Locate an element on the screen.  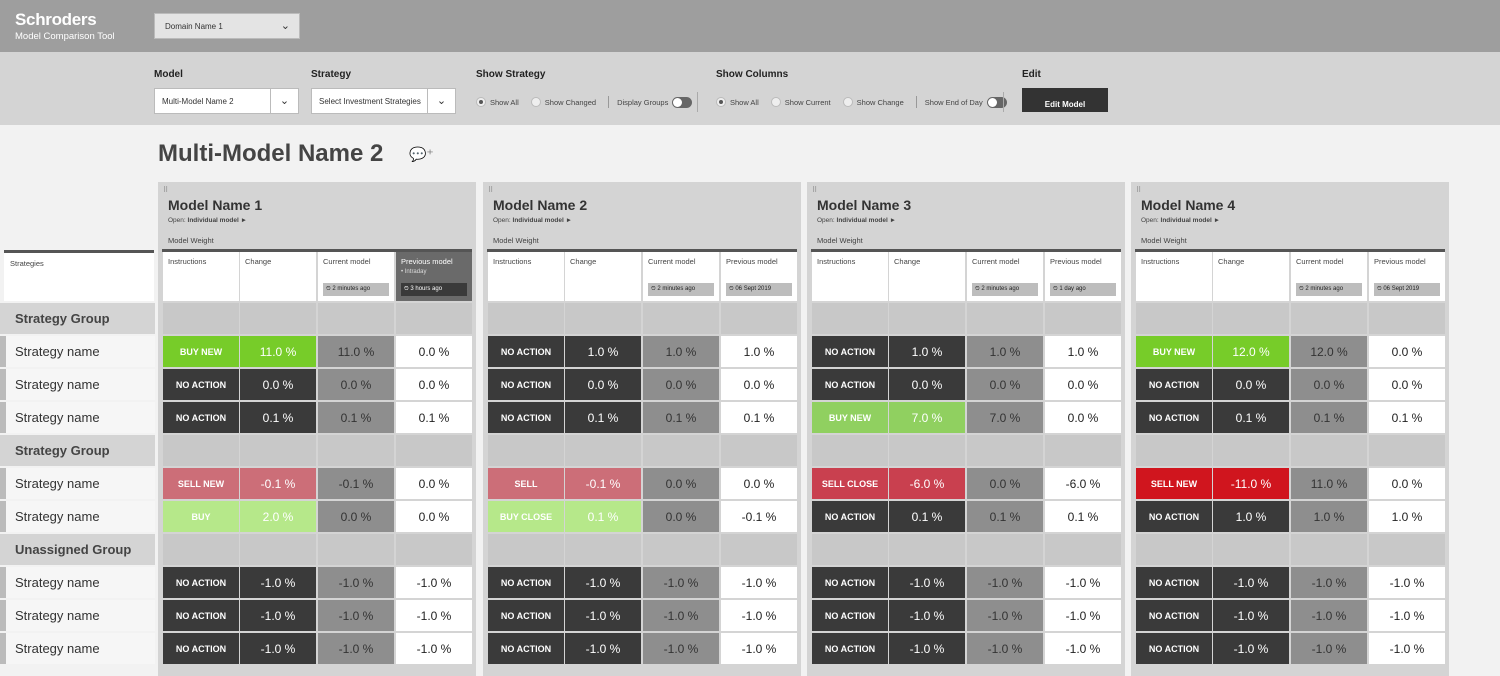
display-groups-toggle is located at coordinates (682, 102).